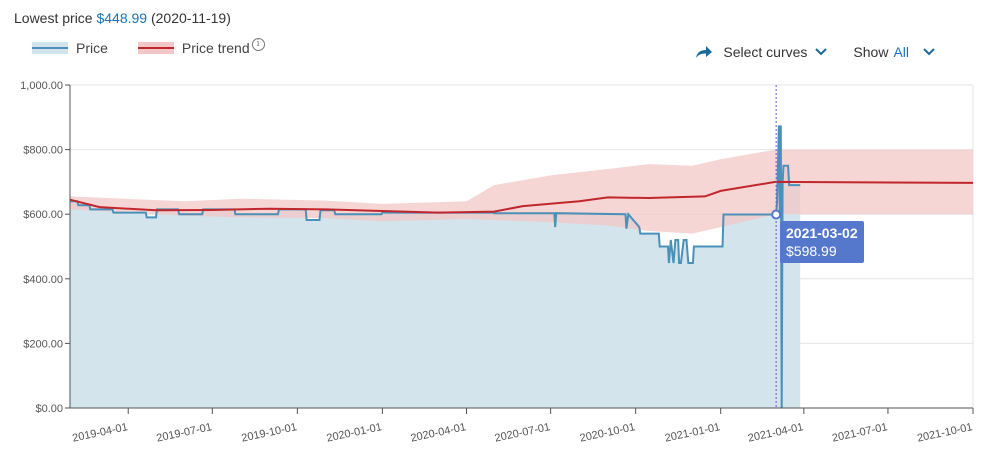 This screenshot has height=468, width=995. What do you see at coordinates (523, 432) in the screenshot?
I see `x-tick-label: 2020-07-01` at bounding box center [523, 432].